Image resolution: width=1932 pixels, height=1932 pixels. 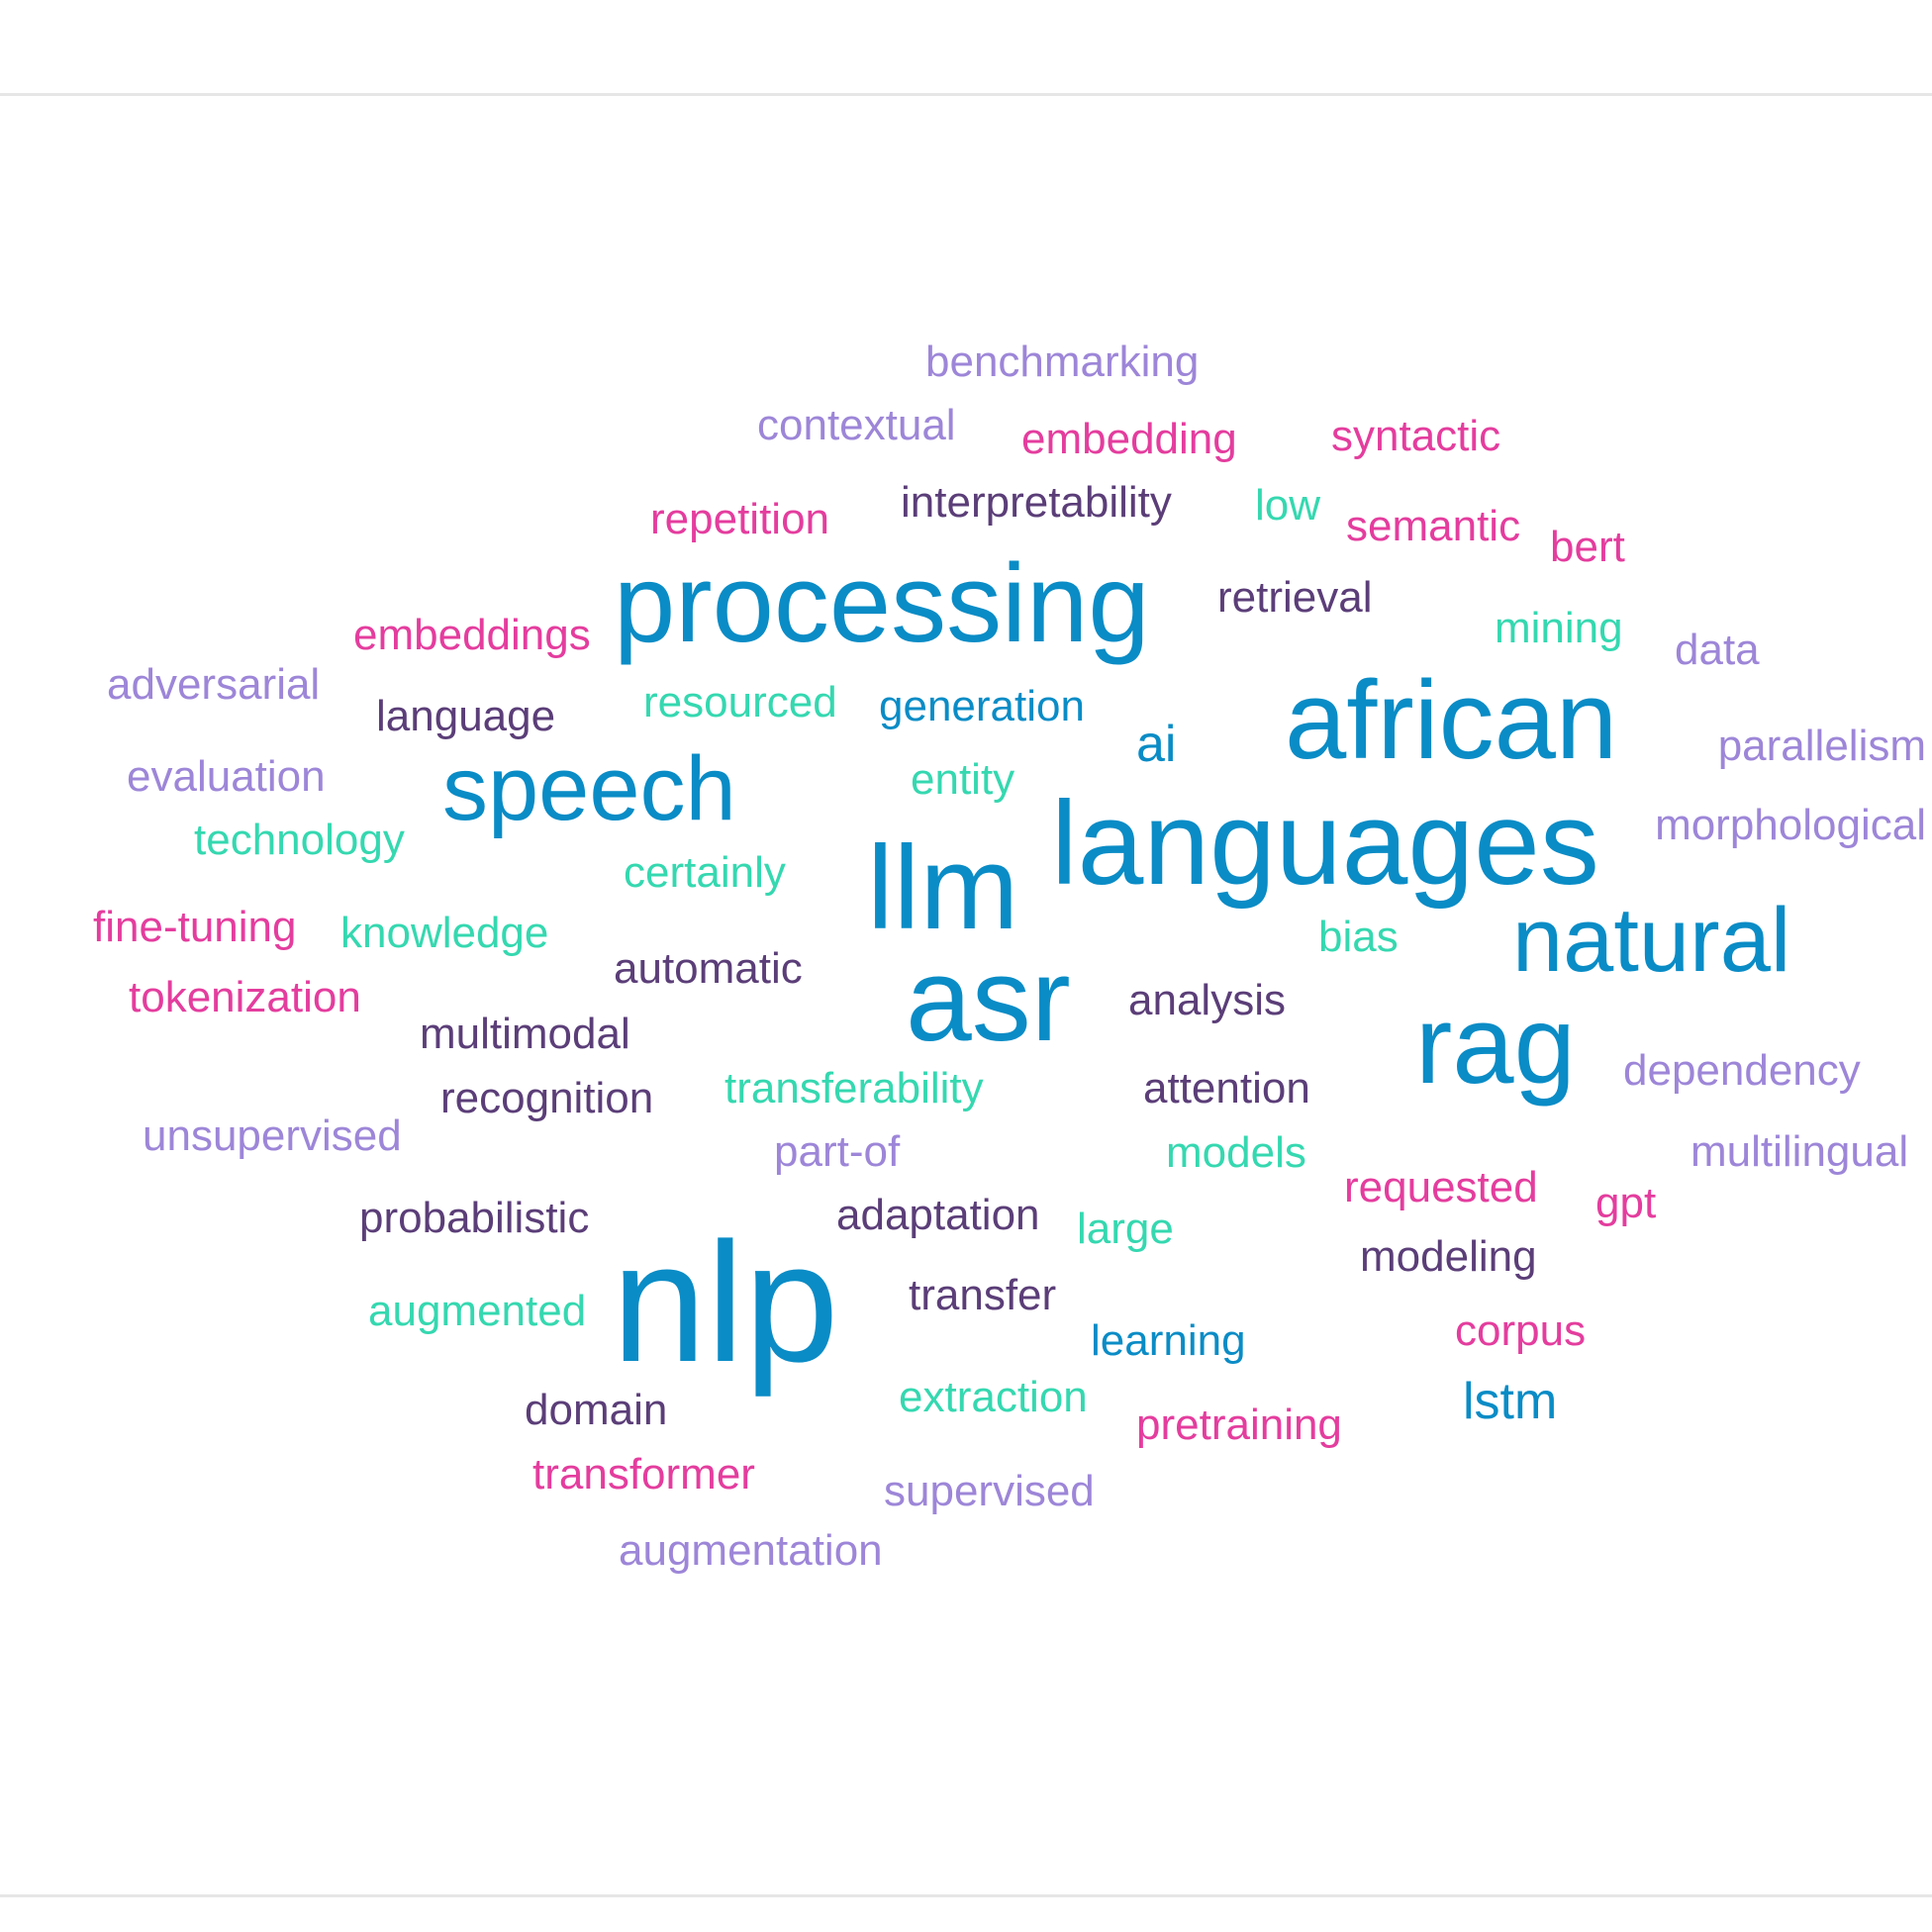 I want to click on word-dependency: dependency, so click(x=1742, y=1070).